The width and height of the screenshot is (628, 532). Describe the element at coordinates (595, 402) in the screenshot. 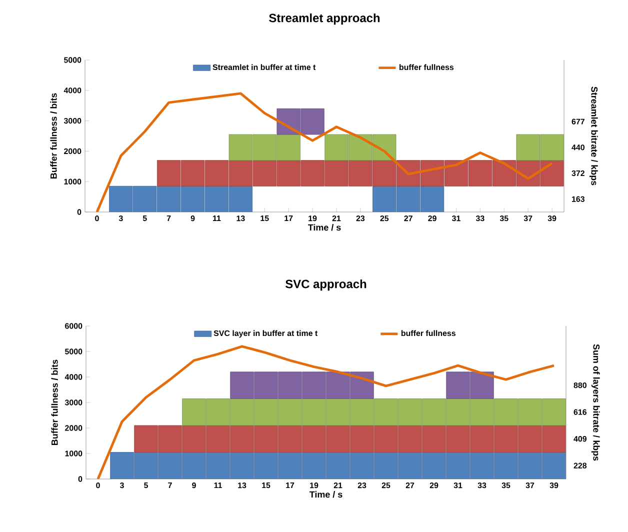

I see `y2-axis-title: Sum of layers bitrate / kbps` at that location.